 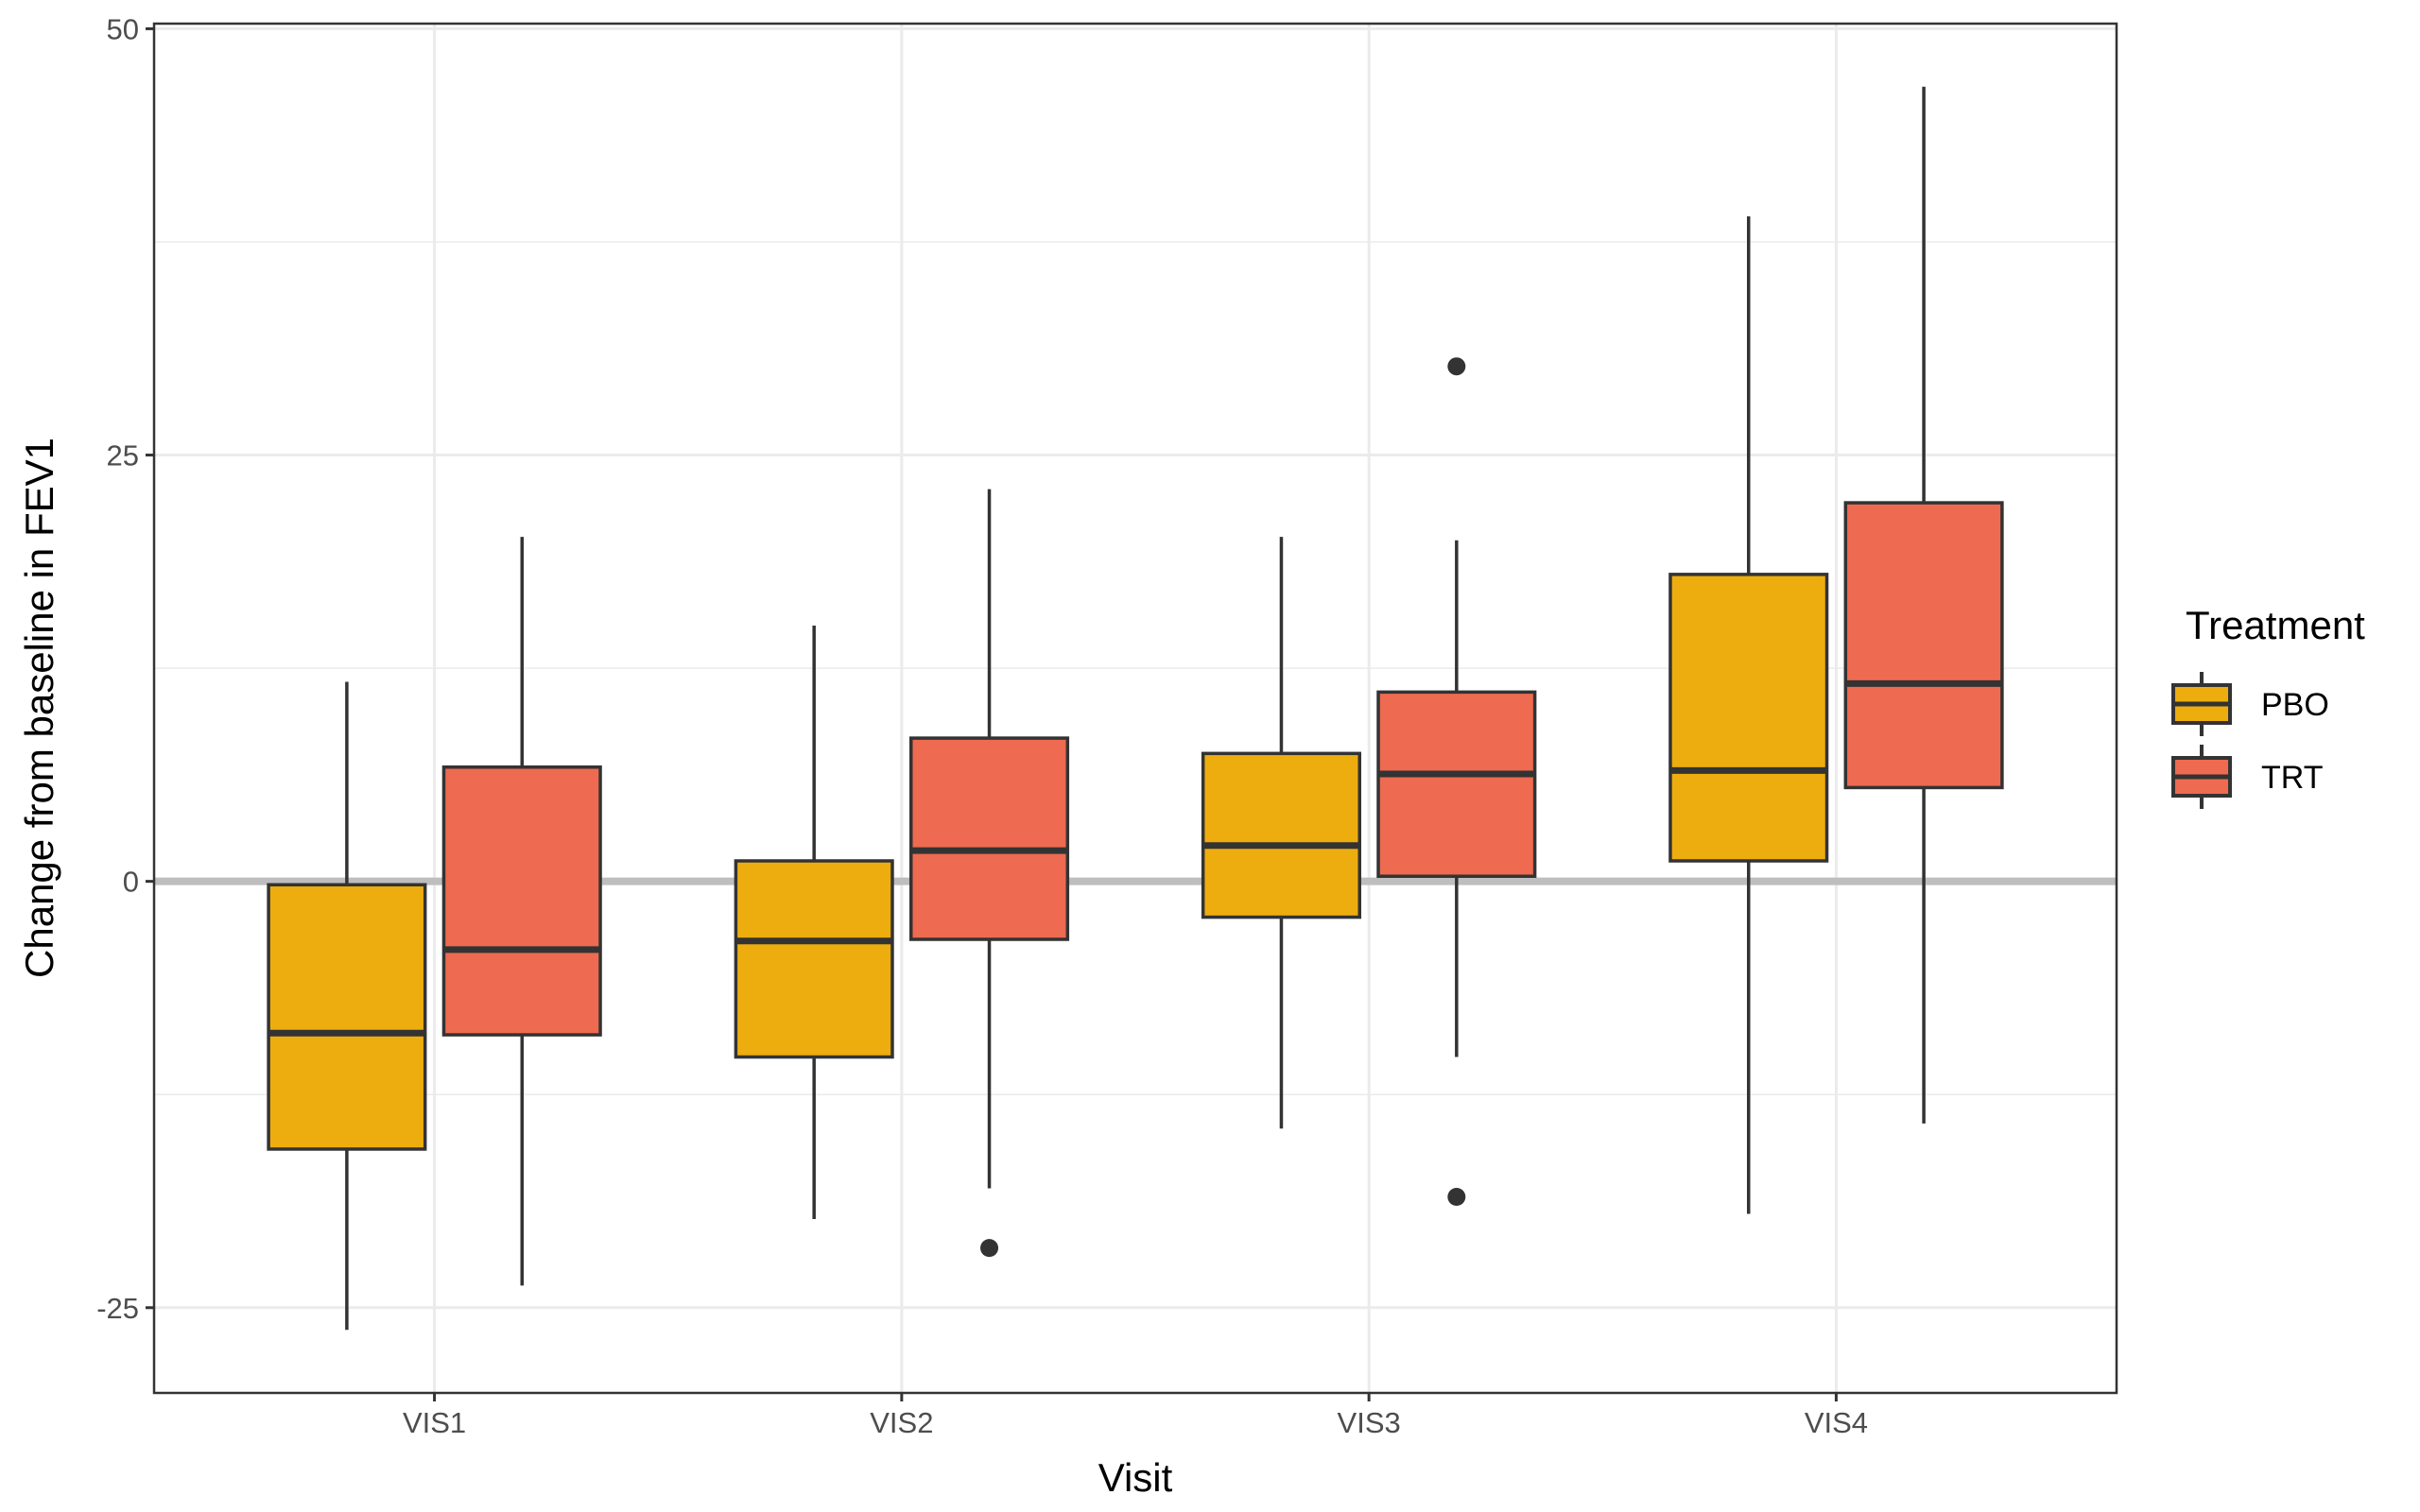 I want to click on y-axis-title: Change from baseline in FEV1, so click(x=39, y=708).